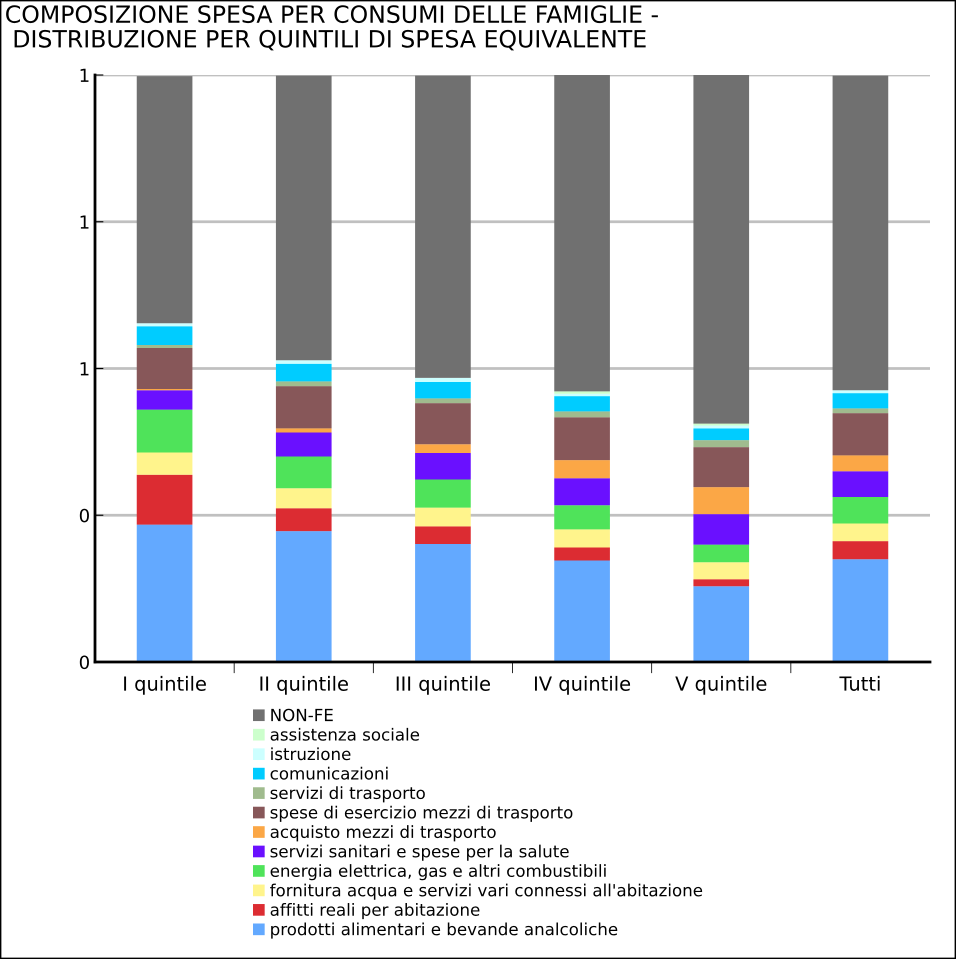  I want to click on x-tick-label: V quintile, so click(720, 685).